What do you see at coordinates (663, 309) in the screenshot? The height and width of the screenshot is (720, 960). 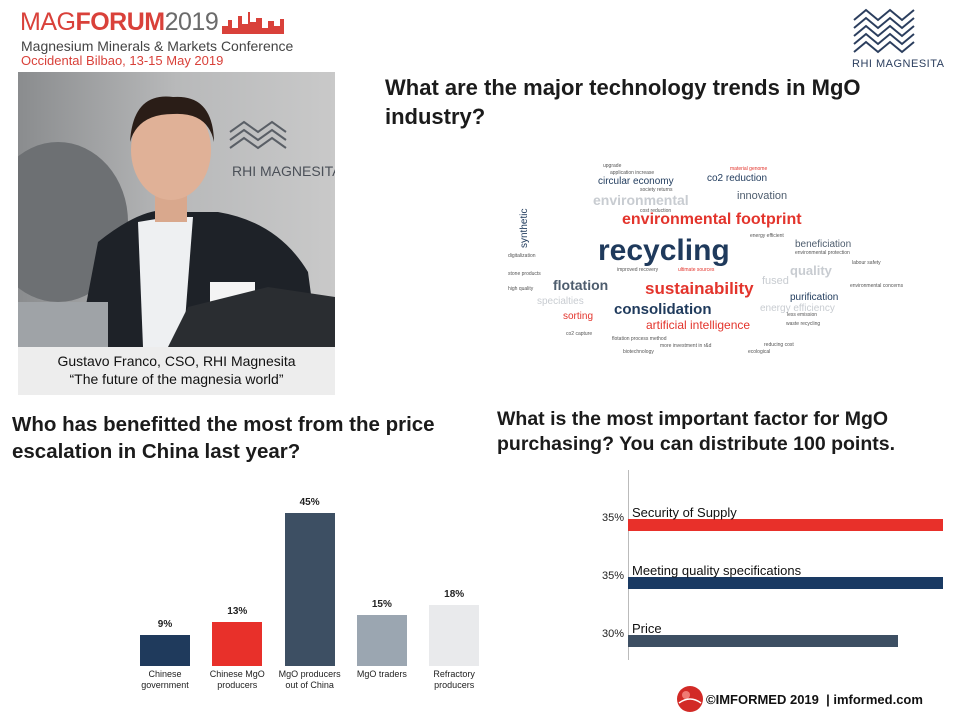 I see `cloud-word: consolidation` at bounding box center [663, 309].